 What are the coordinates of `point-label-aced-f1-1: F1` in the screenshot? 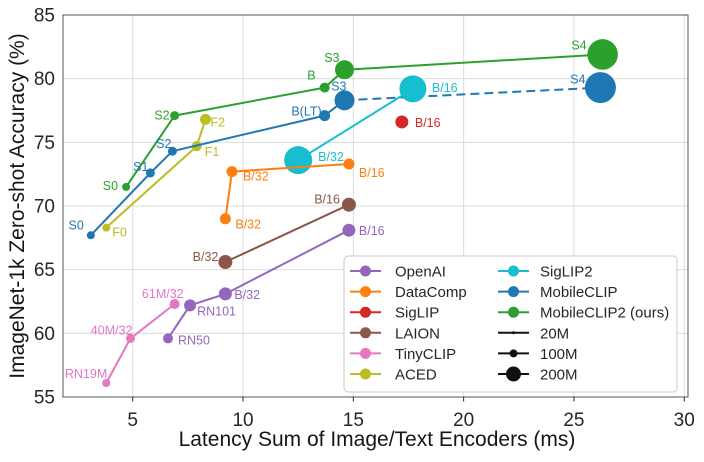 It's located at (212, 152).